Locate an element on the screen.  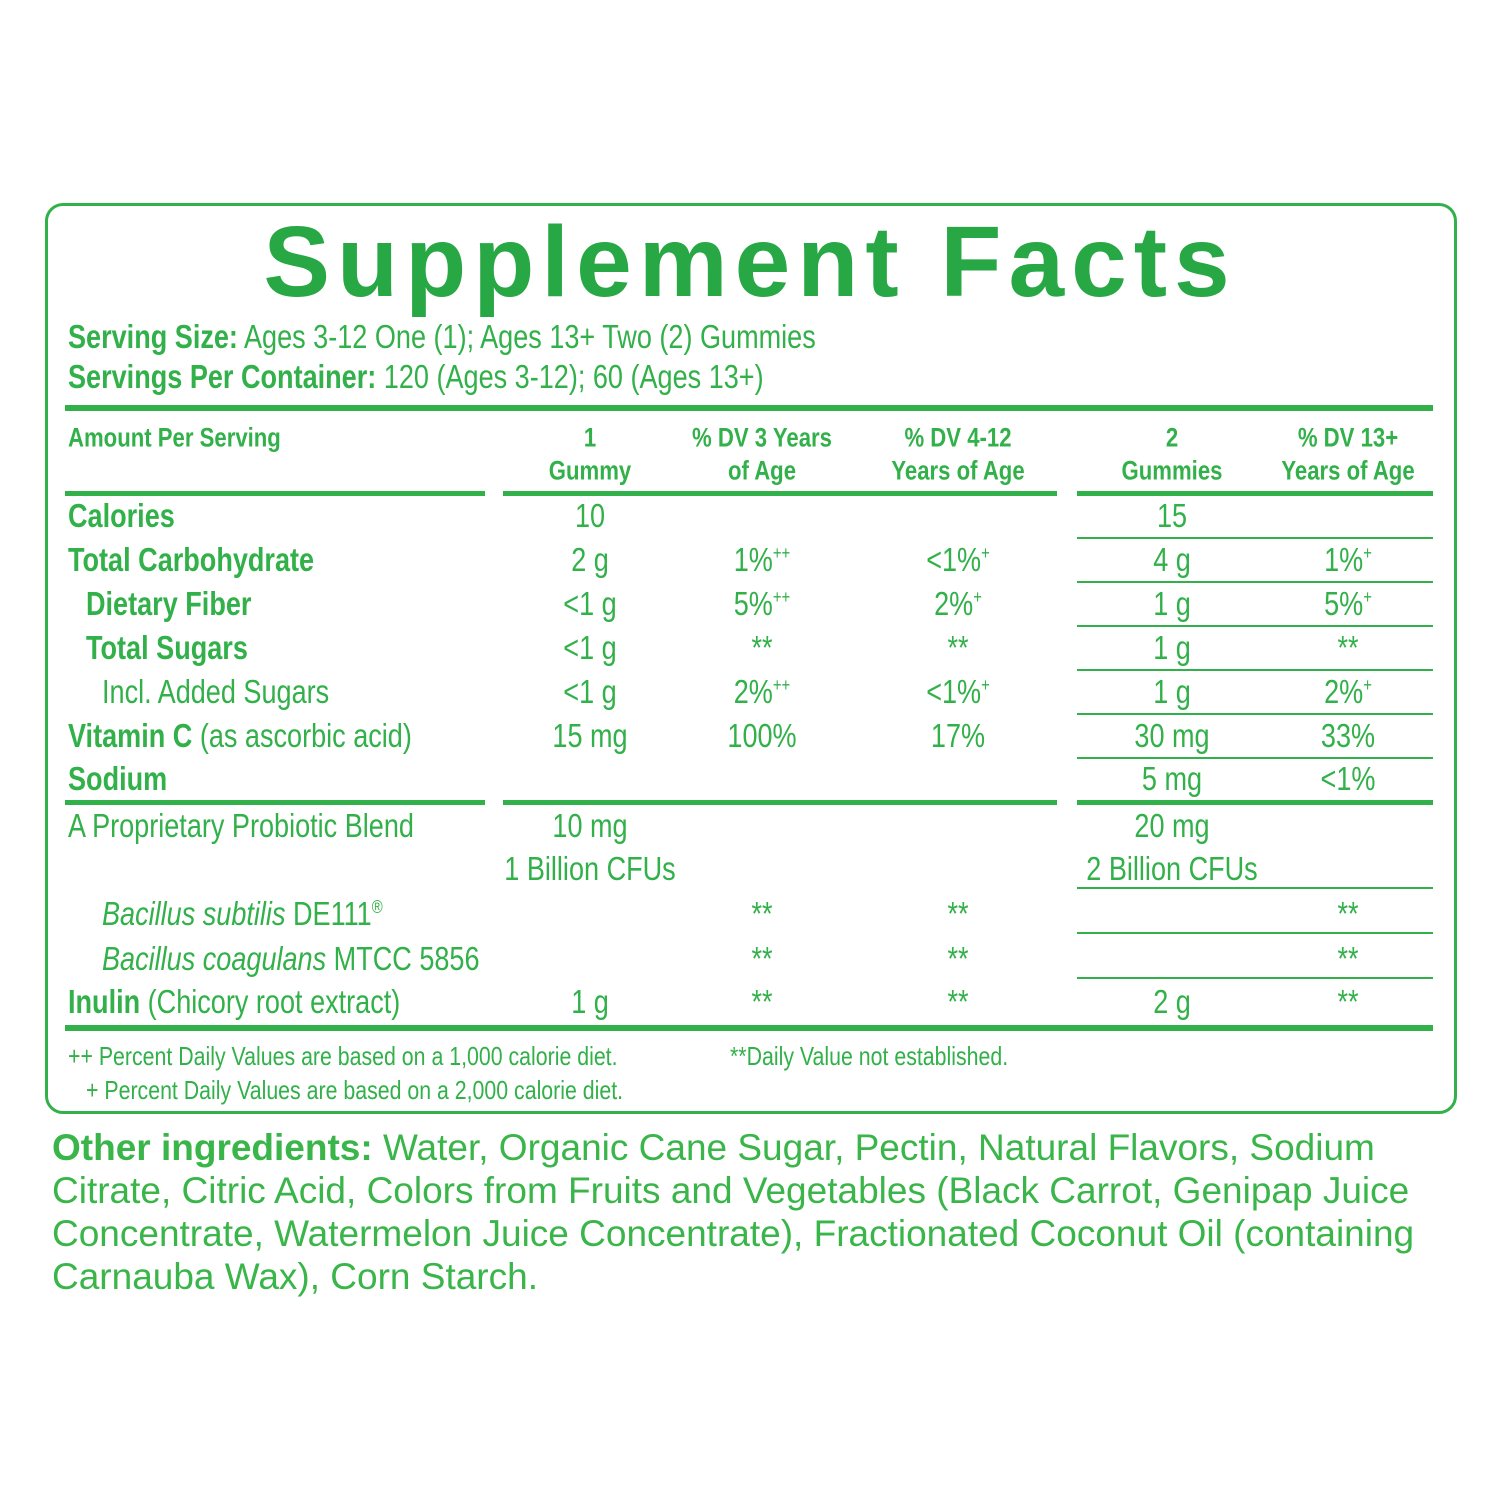
cell: 100% is located at coordinates (761, 736).